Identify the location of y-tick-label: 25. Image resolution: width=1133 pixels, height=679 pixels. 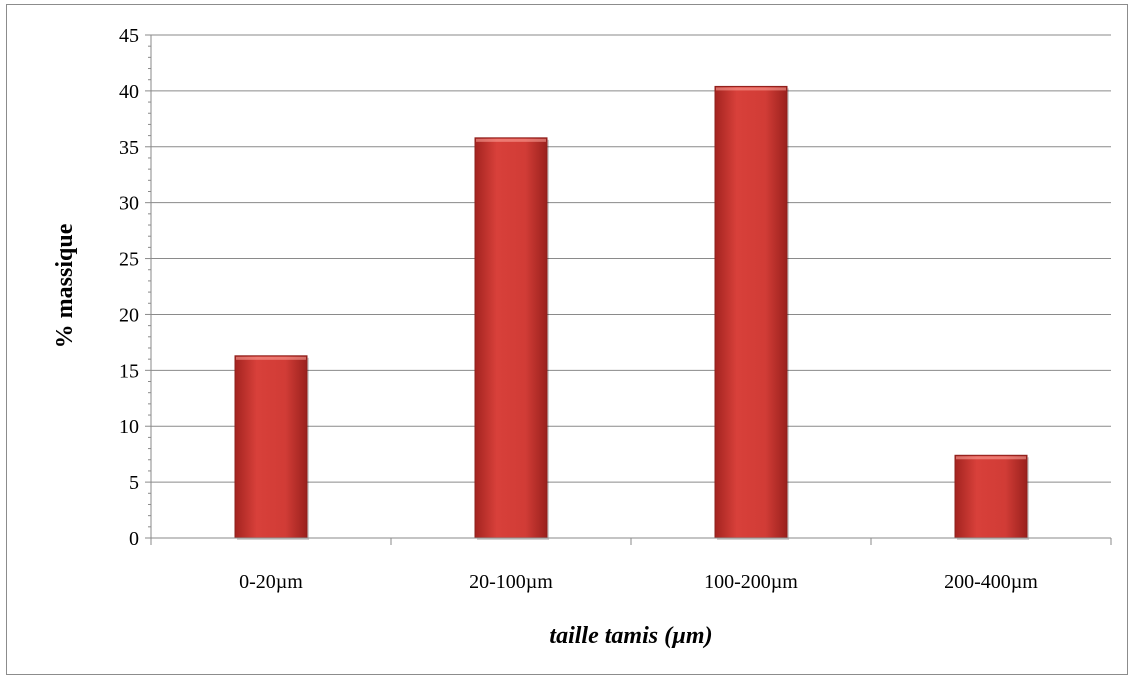
(129, 260).